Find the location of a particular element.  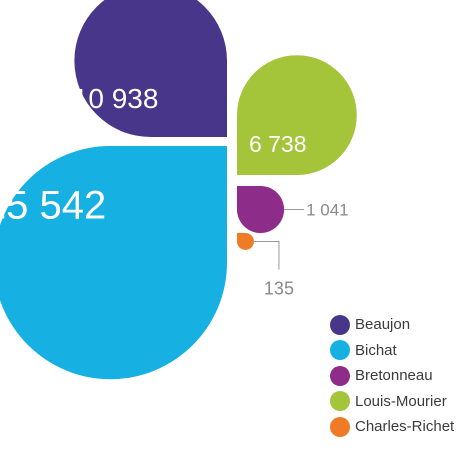

legend-item-bichat: Bichat is located at coordinates (392, 351).